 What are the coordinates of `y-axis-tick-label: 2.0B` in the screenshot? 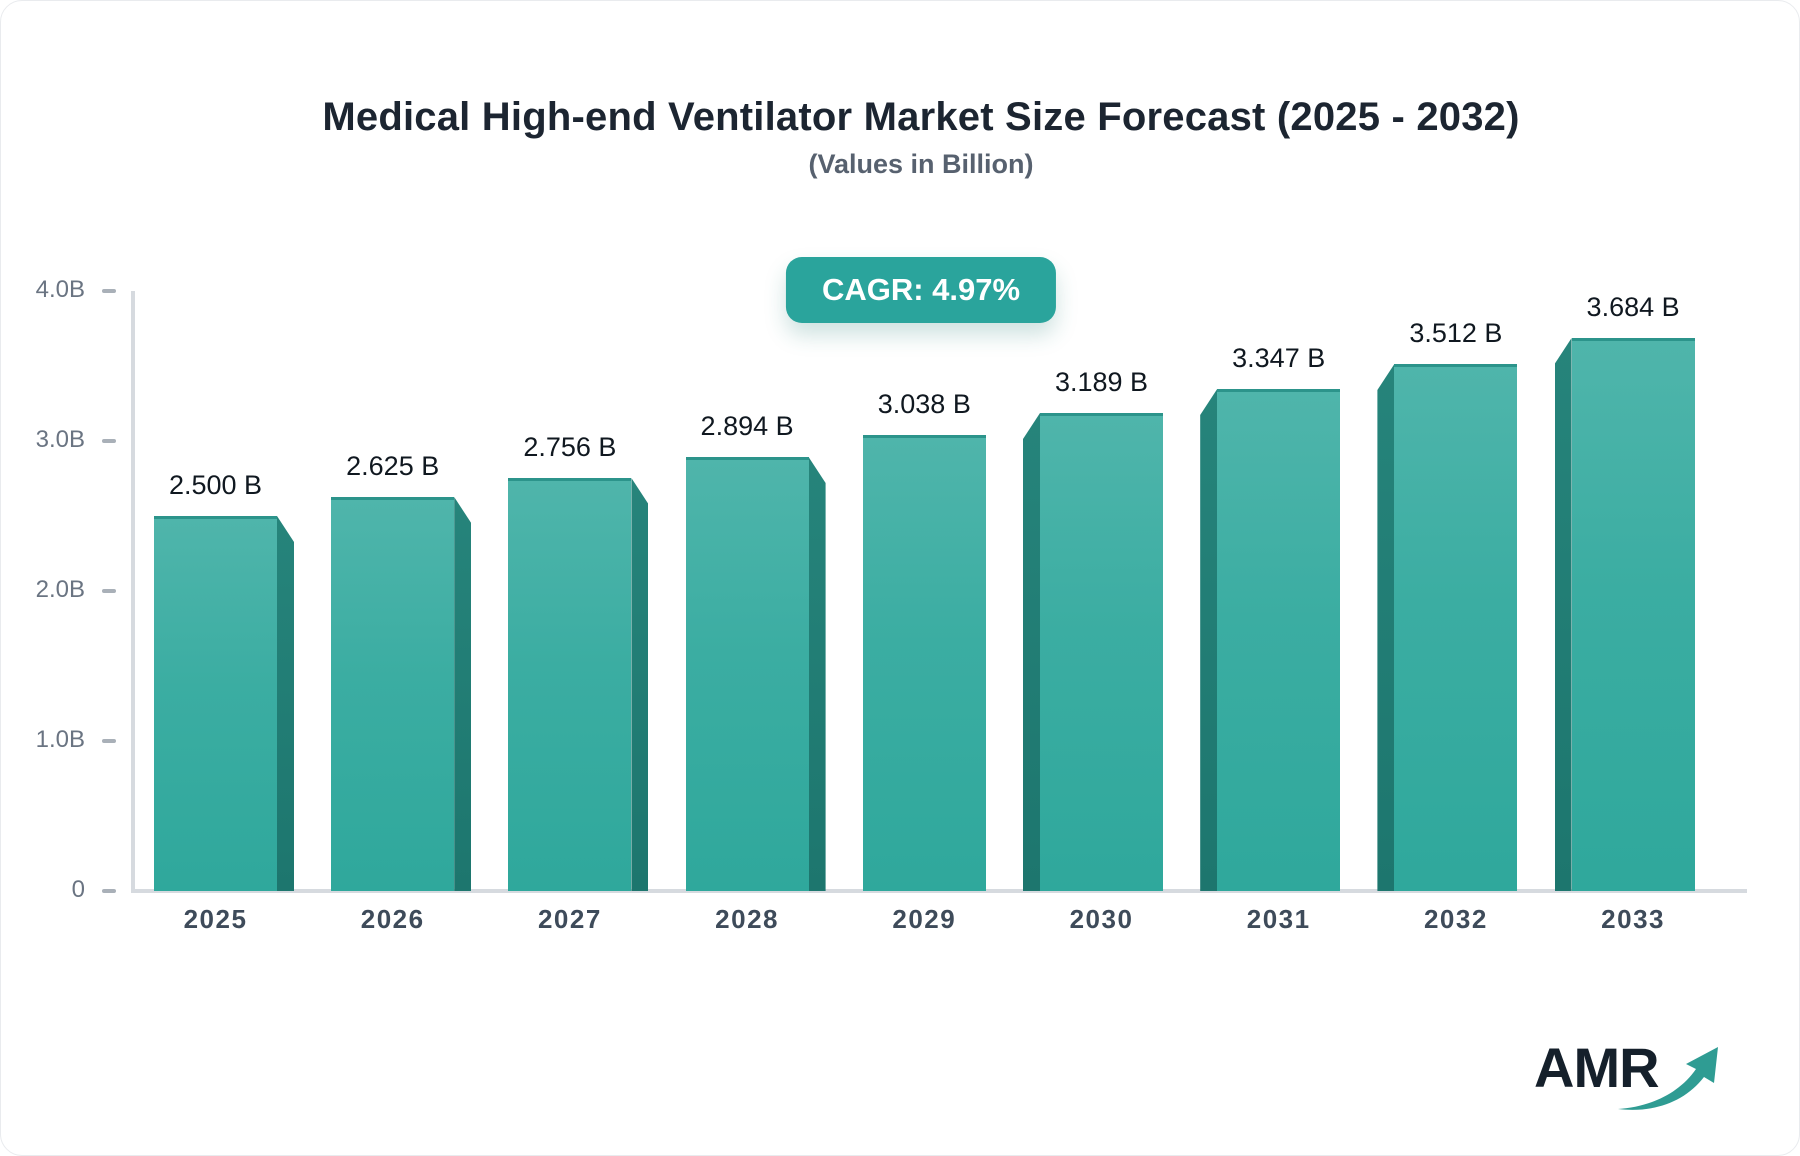 It's located at (60, 589).